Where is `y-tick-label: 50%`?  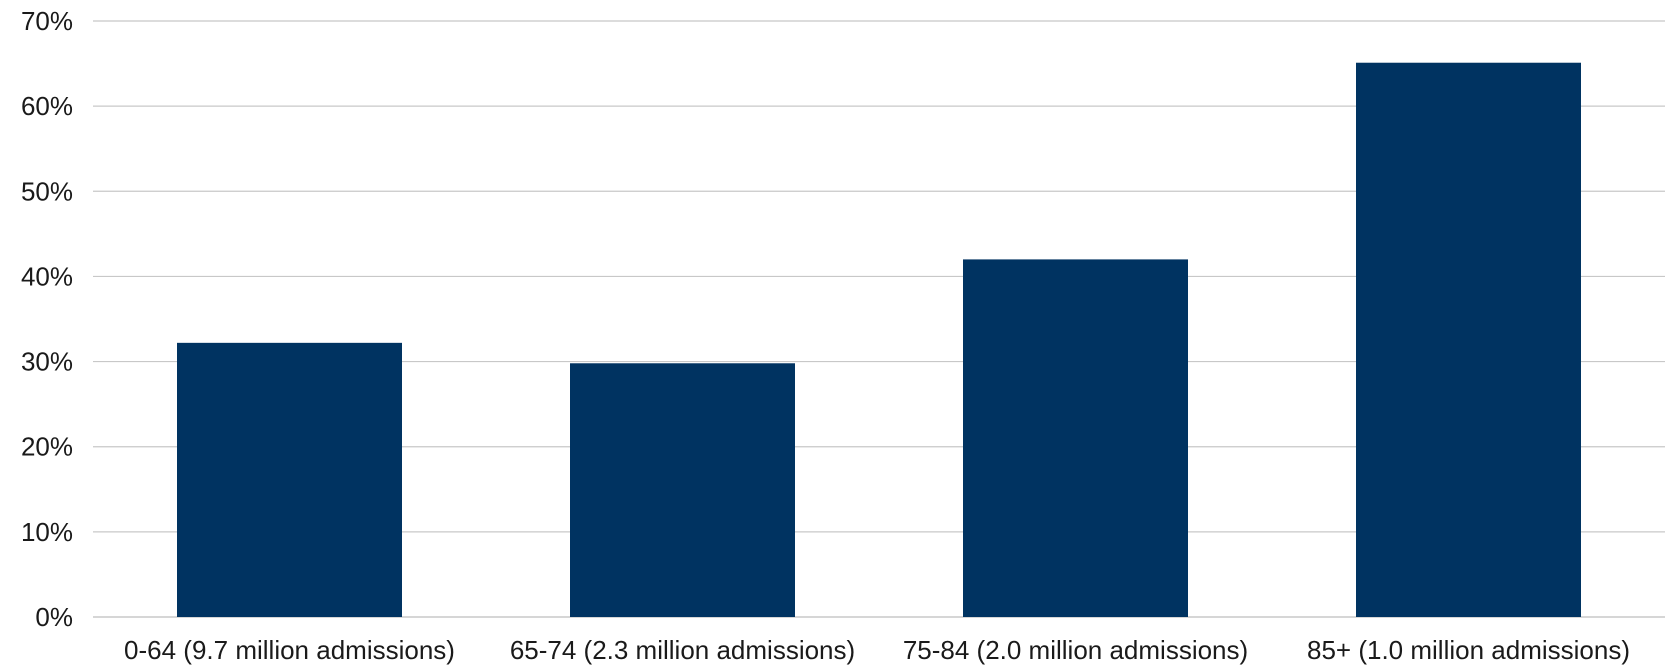
y-tick-label: 50% is located at coordinates (47, 191).